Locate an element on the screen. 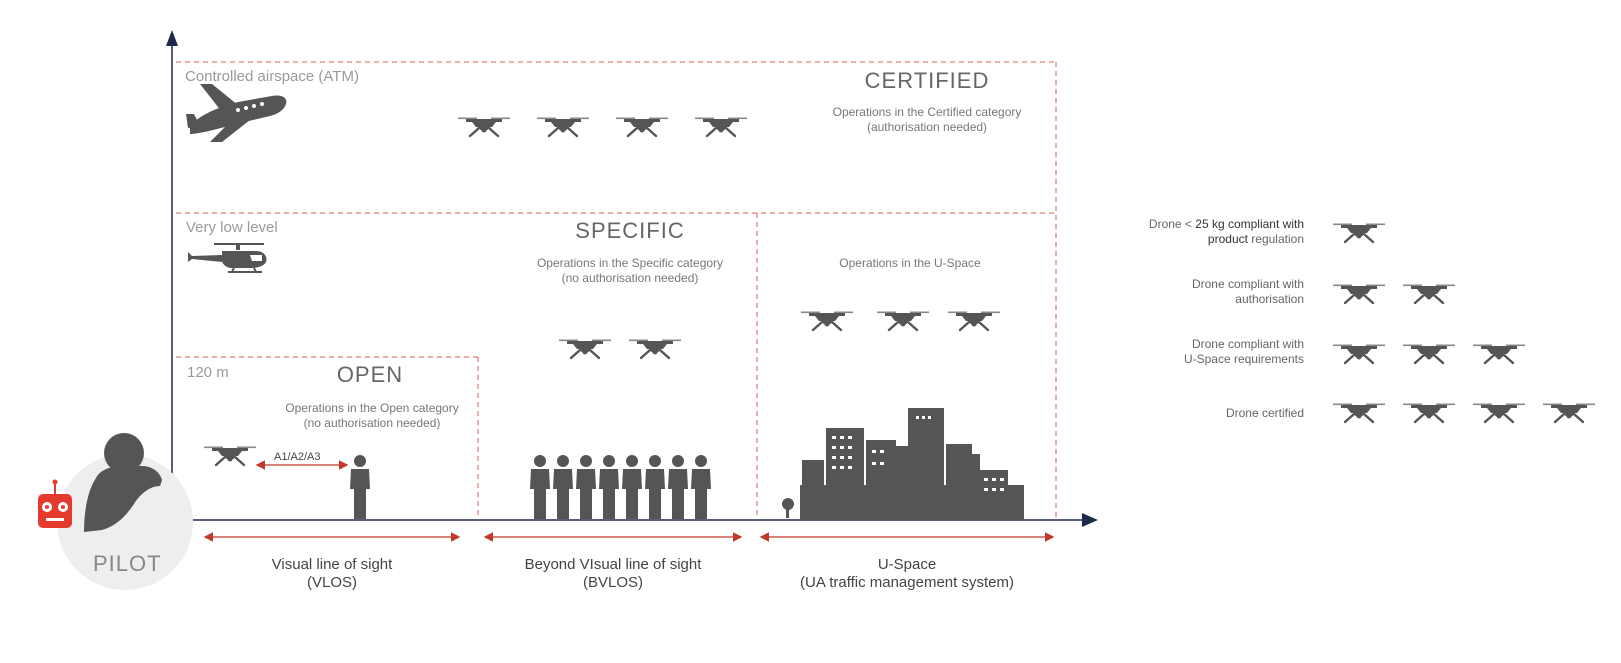  vlos-subcategory-label: A1/A2/A3 is located at coordinates (297, 457).